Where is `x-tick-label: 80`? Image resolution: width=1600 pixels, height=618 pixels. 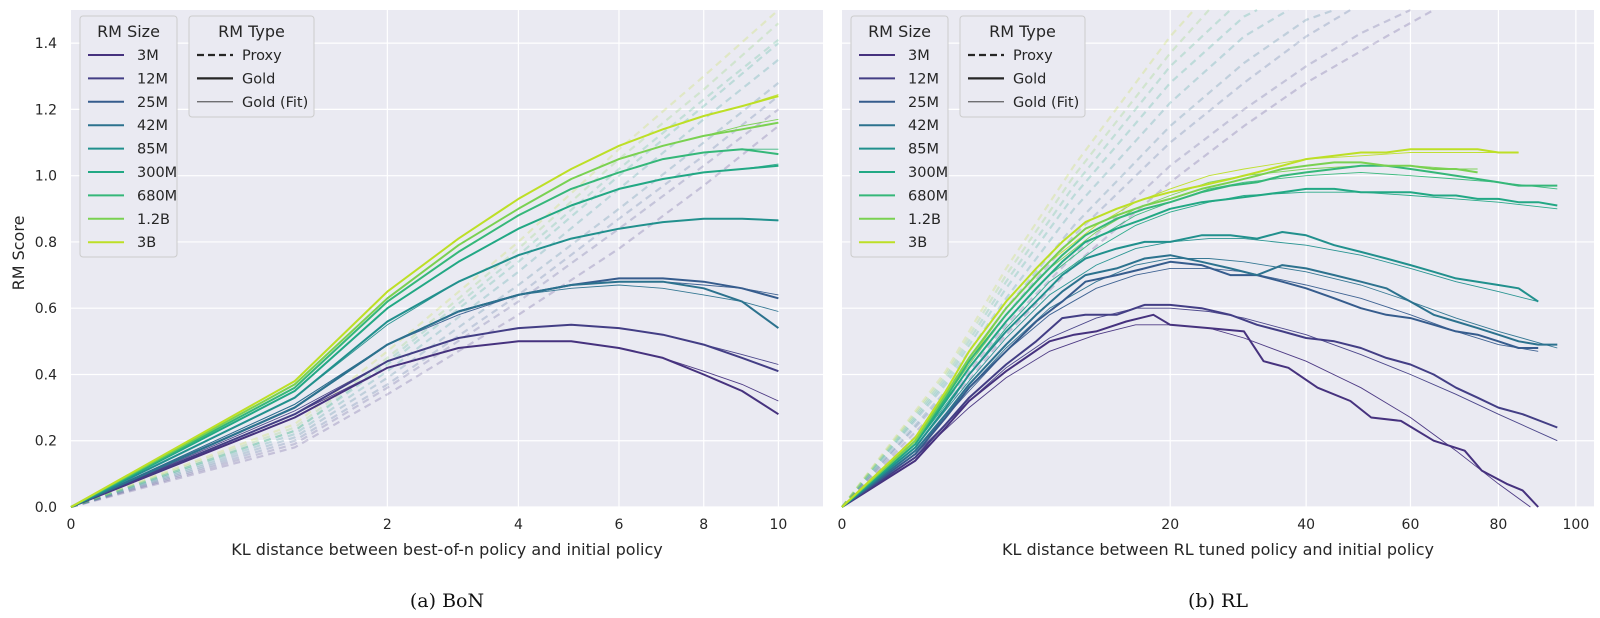 x-tick-label: 80 is located at coordinates (1498, 525).